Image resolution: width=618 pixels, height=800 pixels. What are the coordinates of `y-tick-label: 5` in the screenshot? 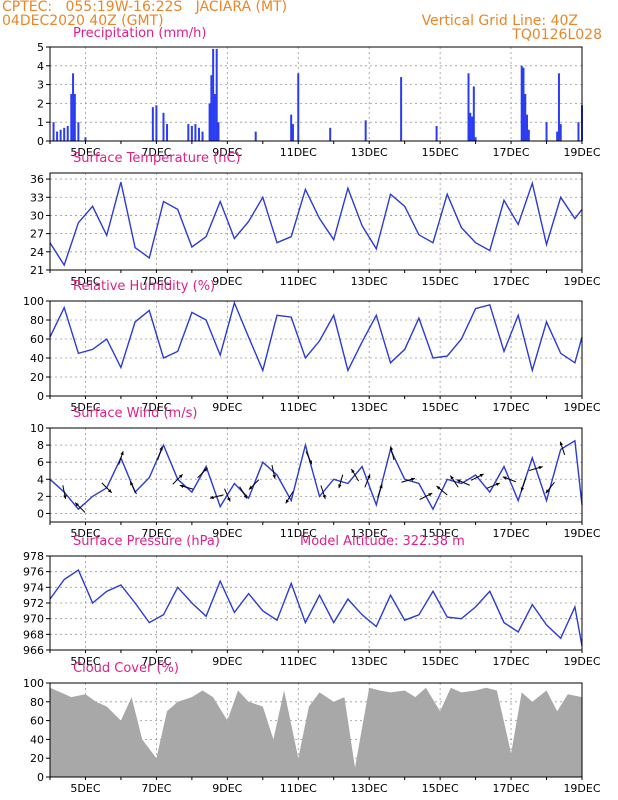 It's located at (40, 47).